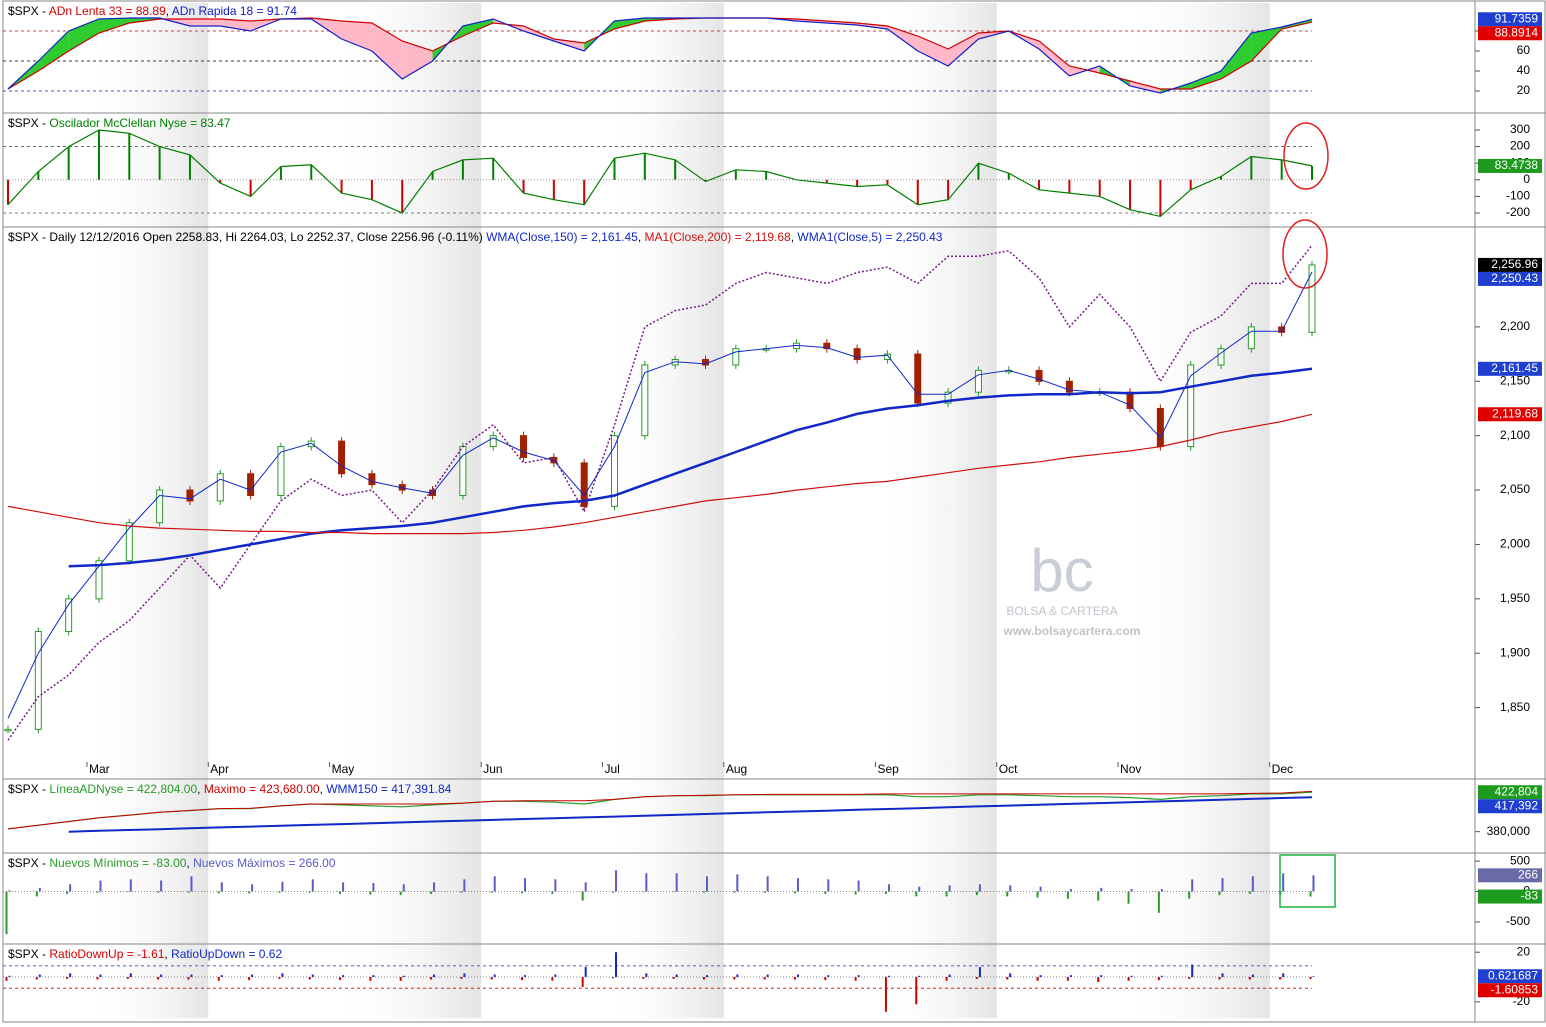 The image size is (1546, 1027). What do you see at coordinates (1520, 860) in the screenshot?
I see `y-tick-label: 500` at bounding box center [1520, 860].